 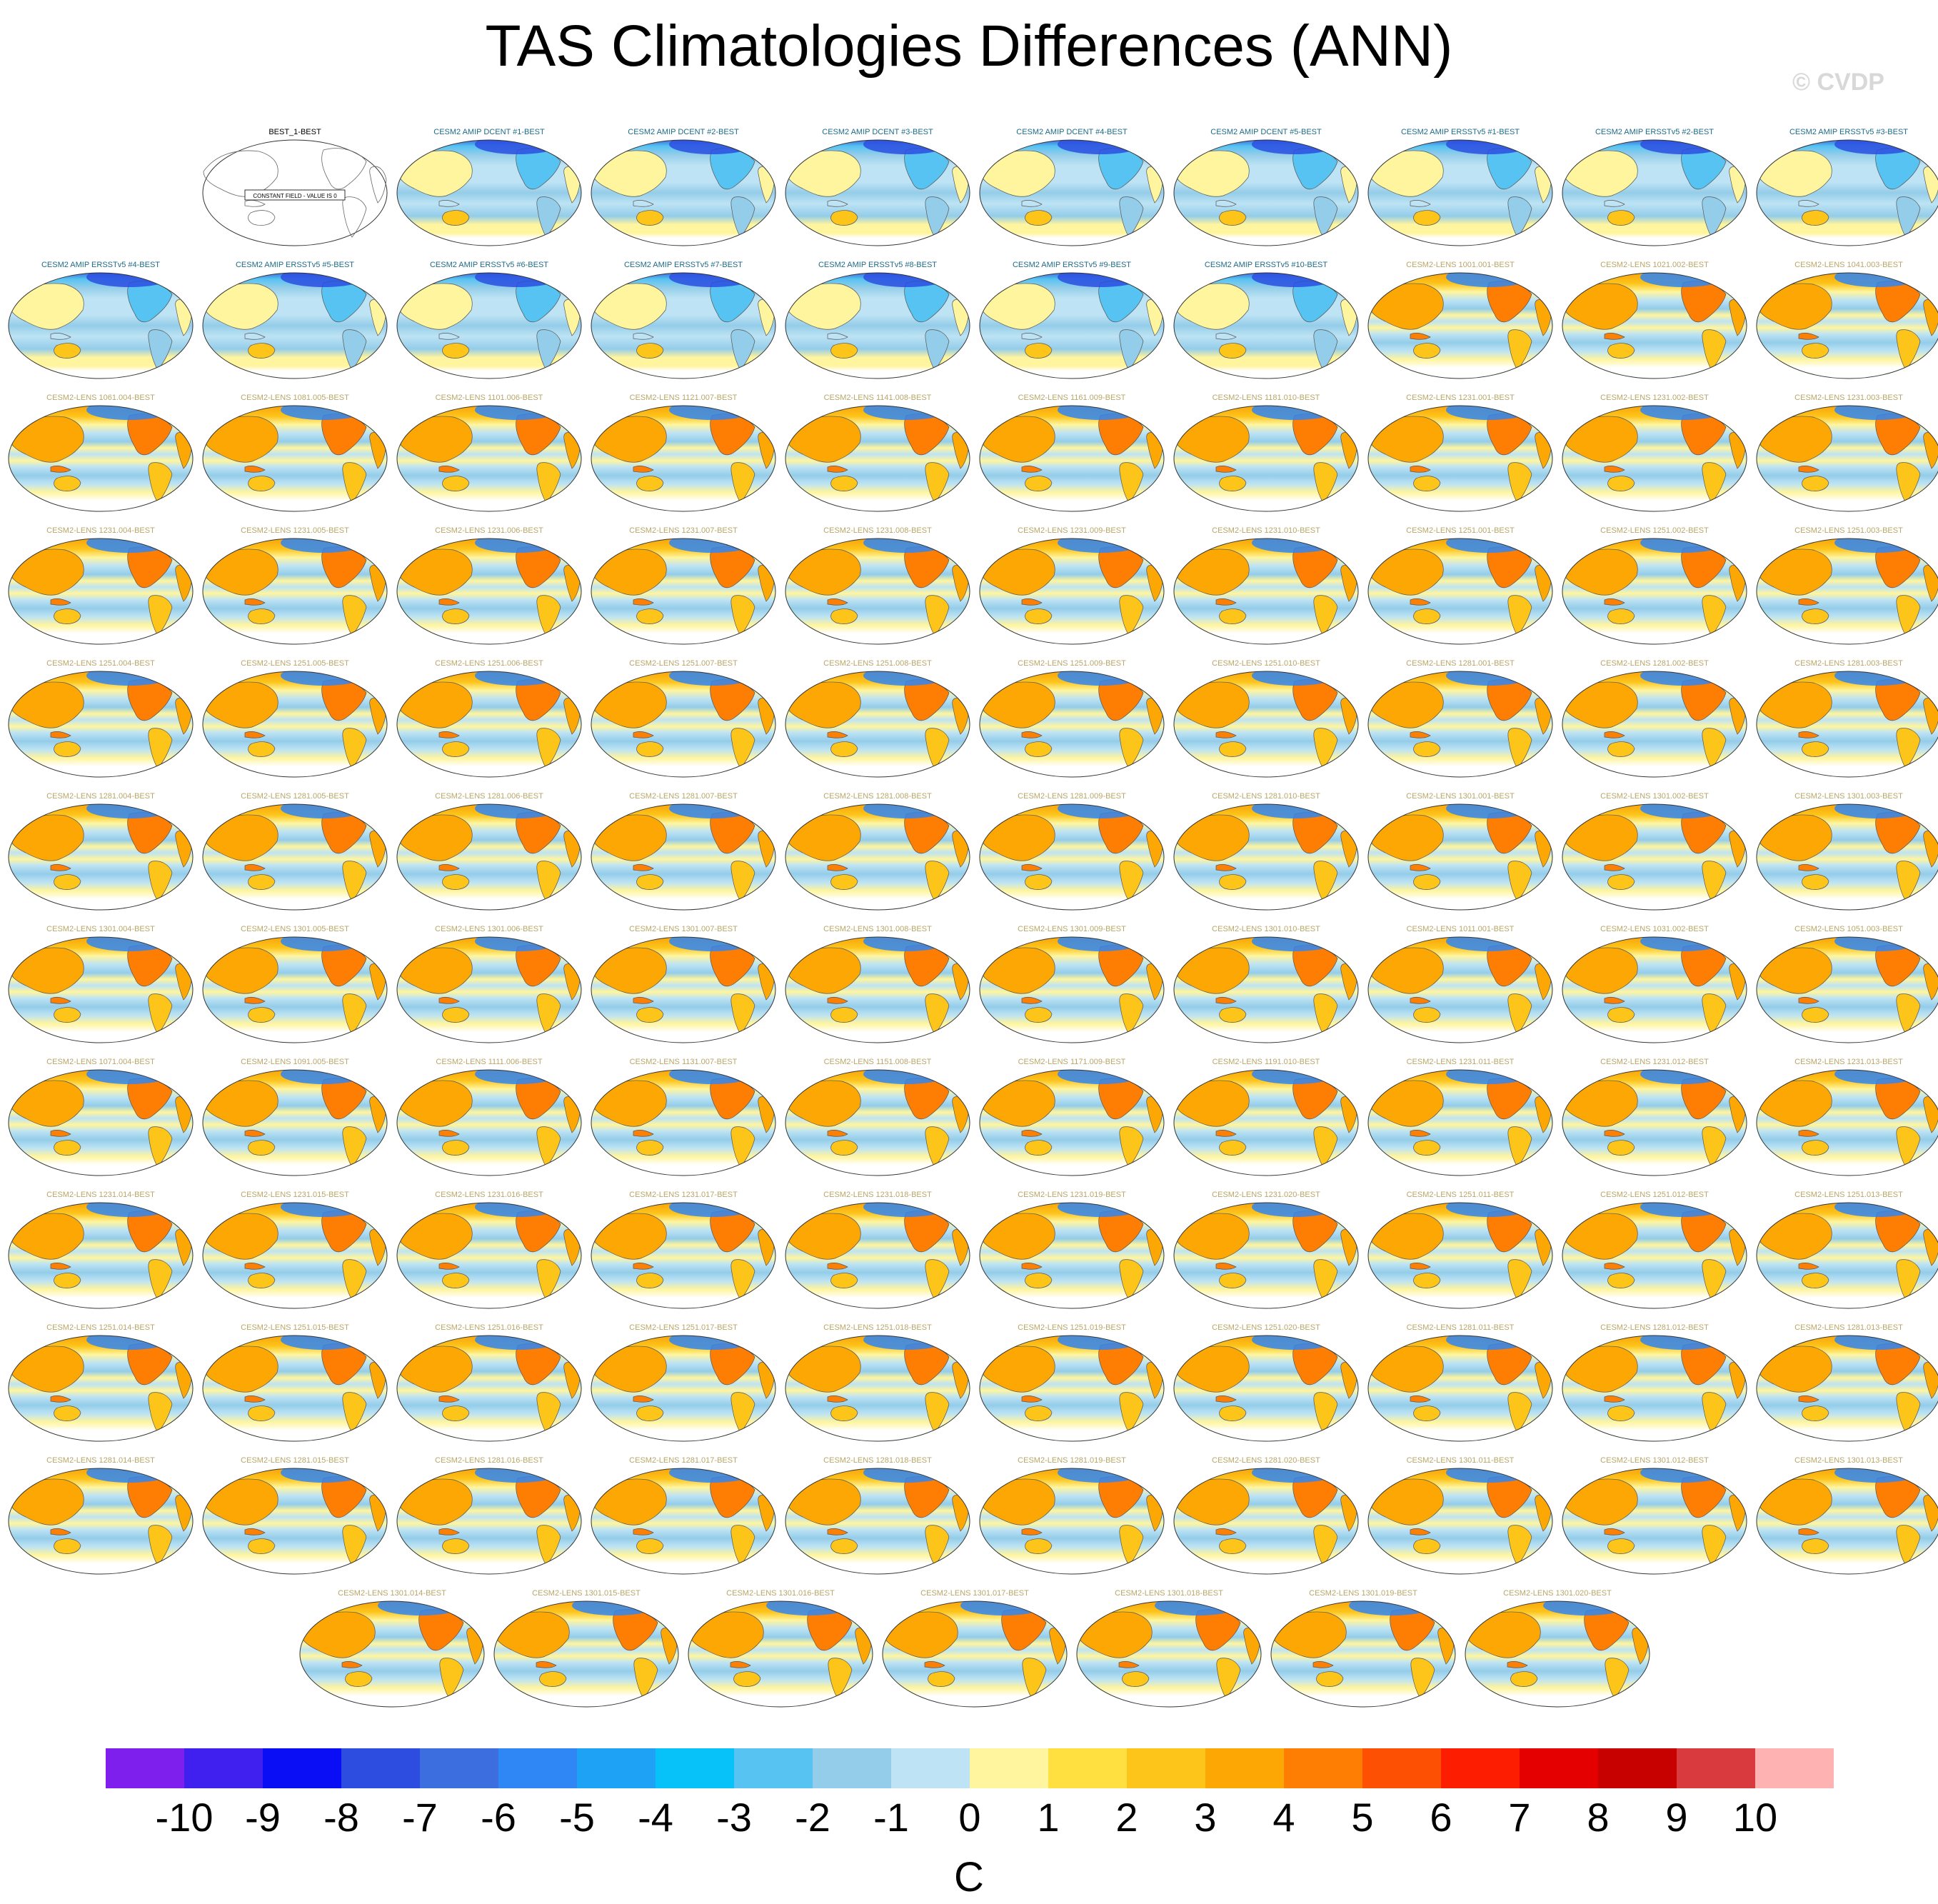 What do you see at coordinates (734, 1817) in the screenshot?
I see `colorbar-tick-label: -3` at bounding box center [734, 1817].